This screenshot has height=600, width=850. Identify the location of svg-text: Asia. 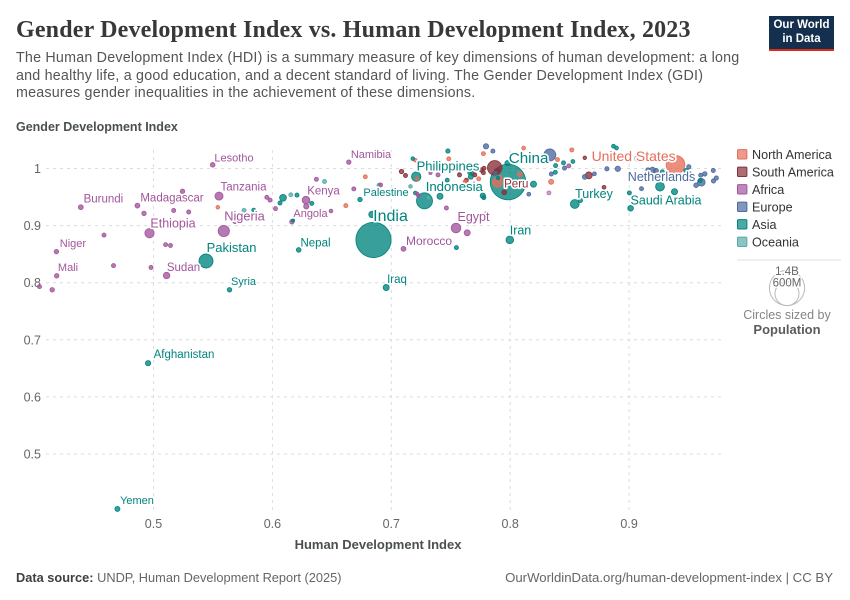
(764, 225).